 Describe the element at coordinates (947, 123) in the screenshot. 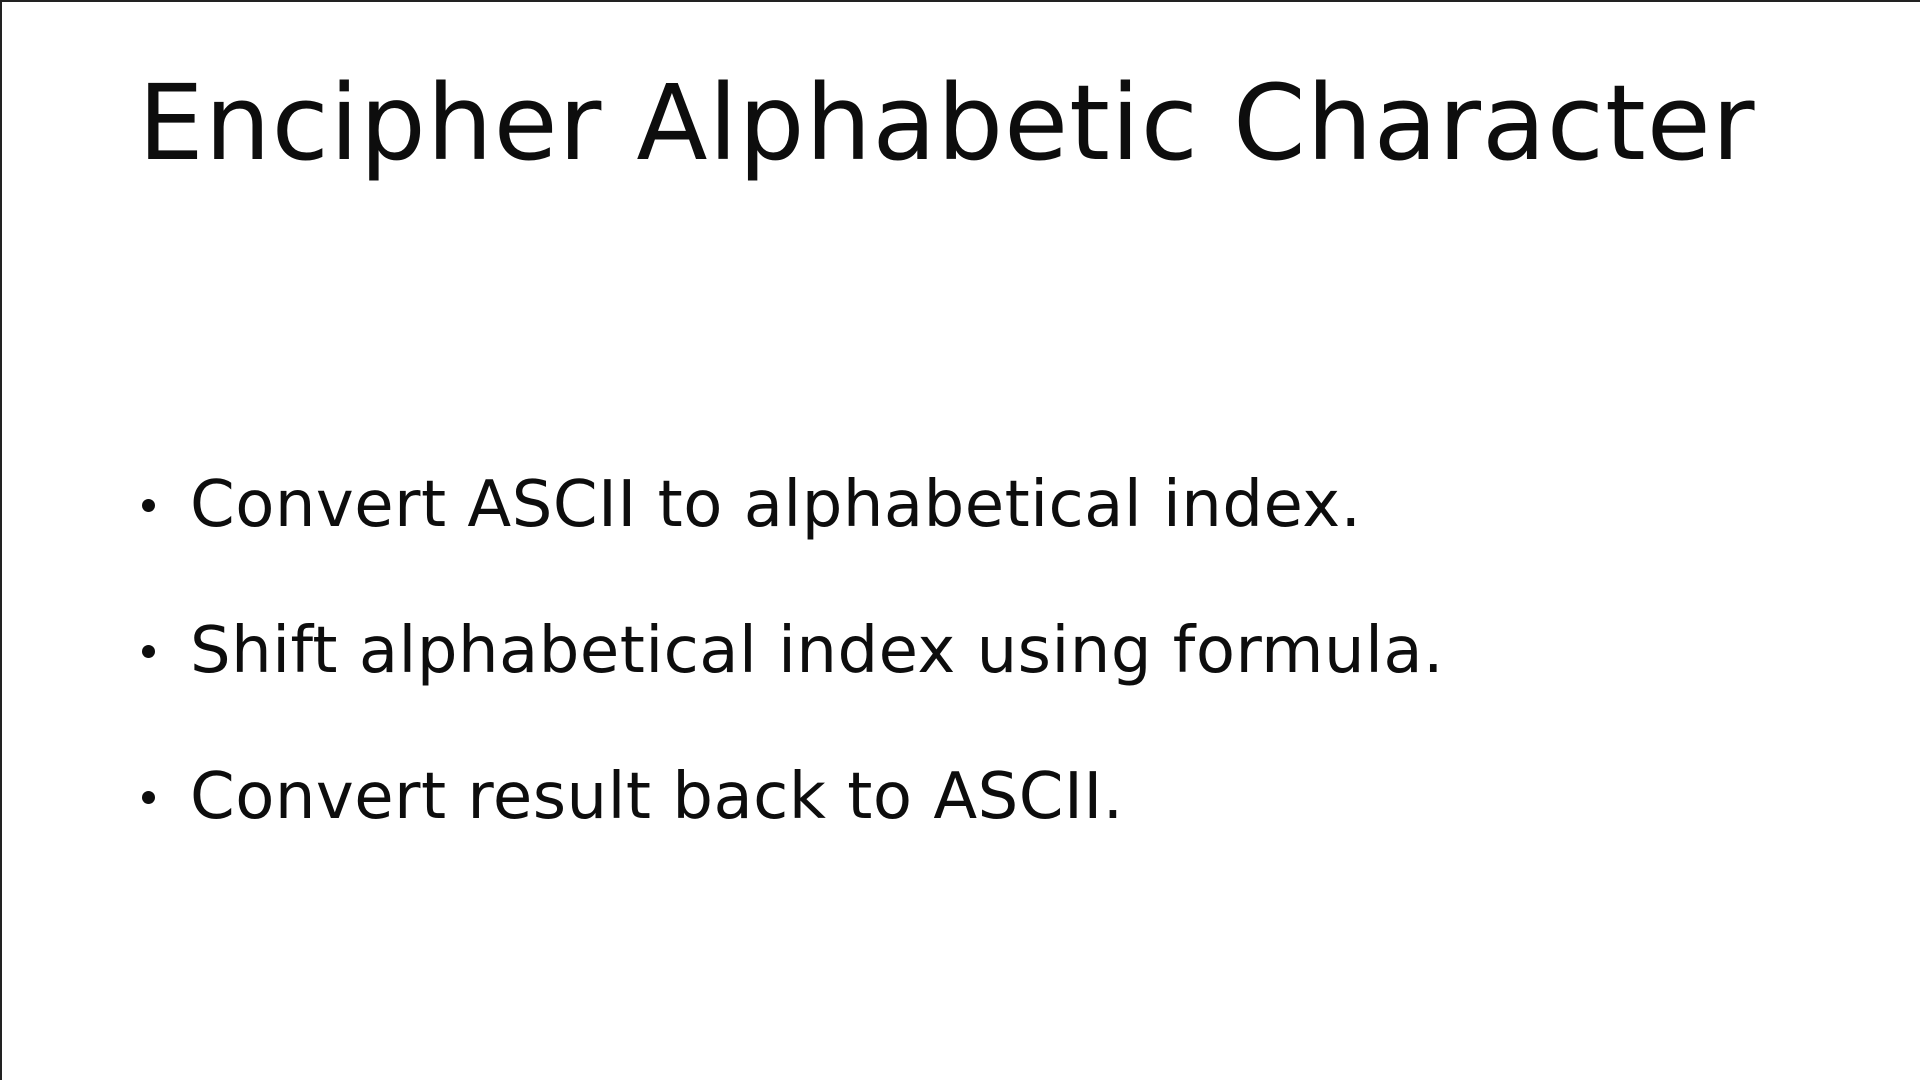

I see `slide-title: Encipher Alphabetic Character` at that location.